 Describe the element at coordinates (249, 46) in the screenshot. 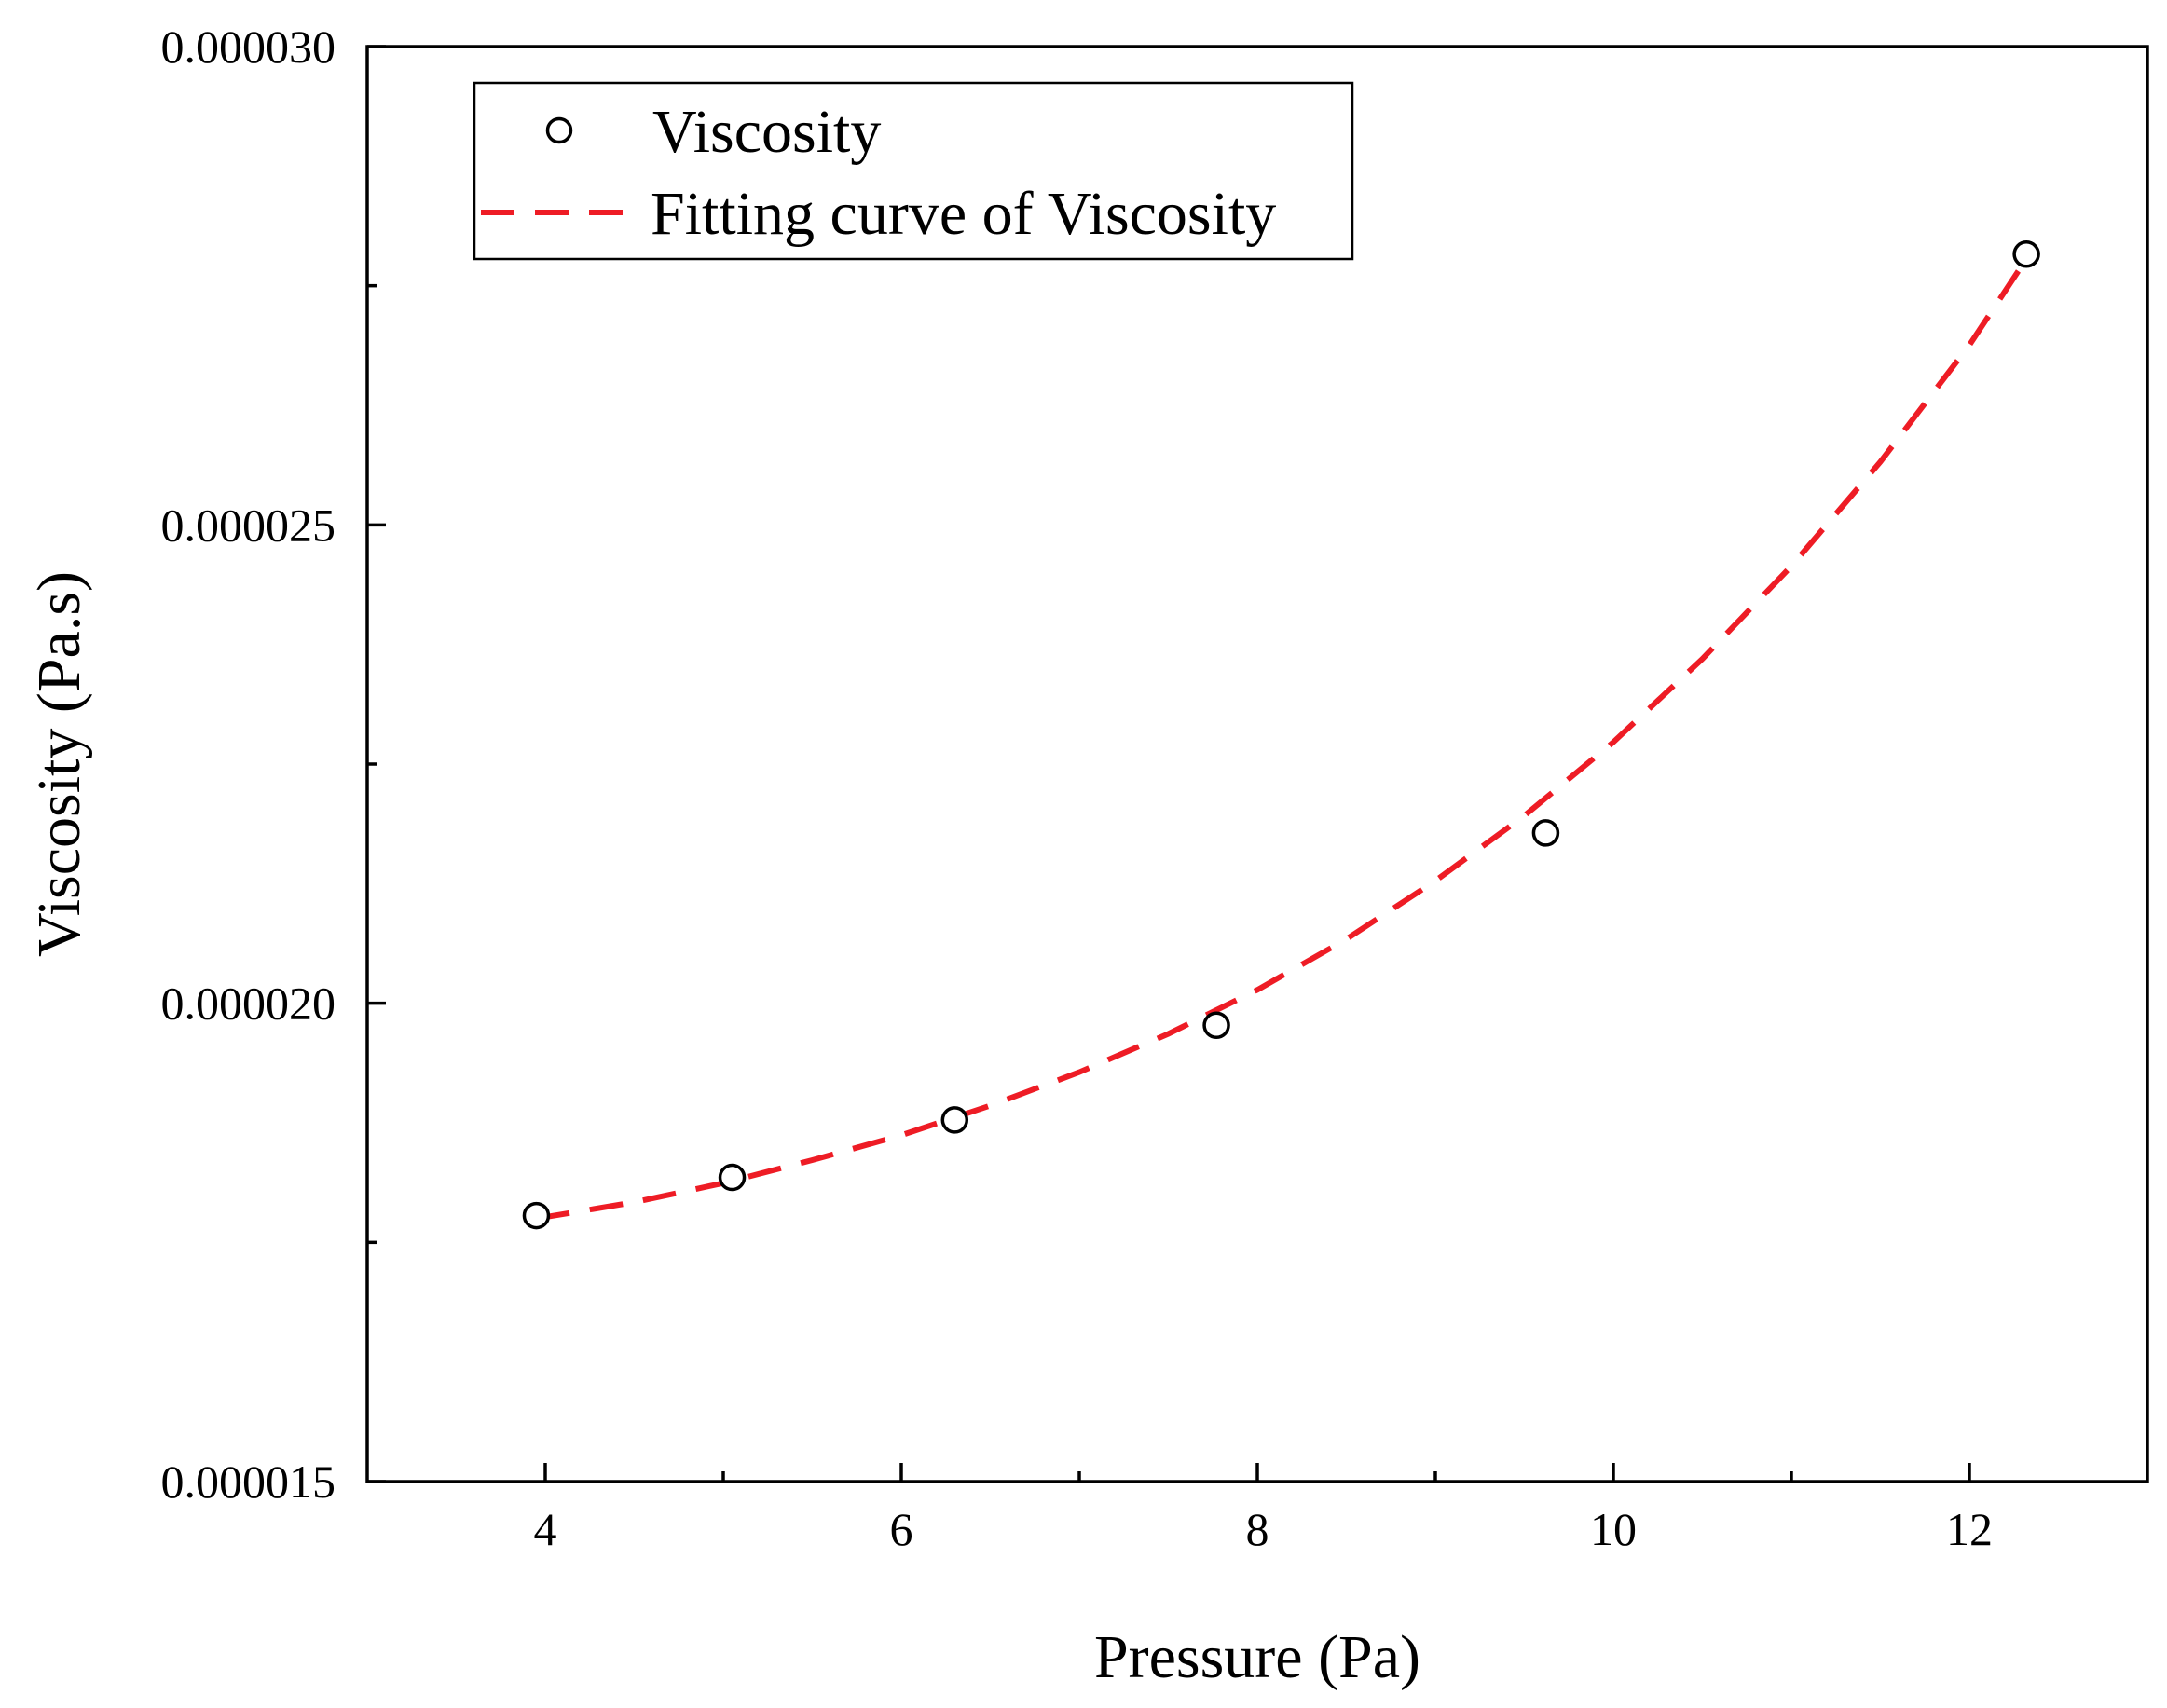

I see `y-tick-label: 0.000030` at that location.